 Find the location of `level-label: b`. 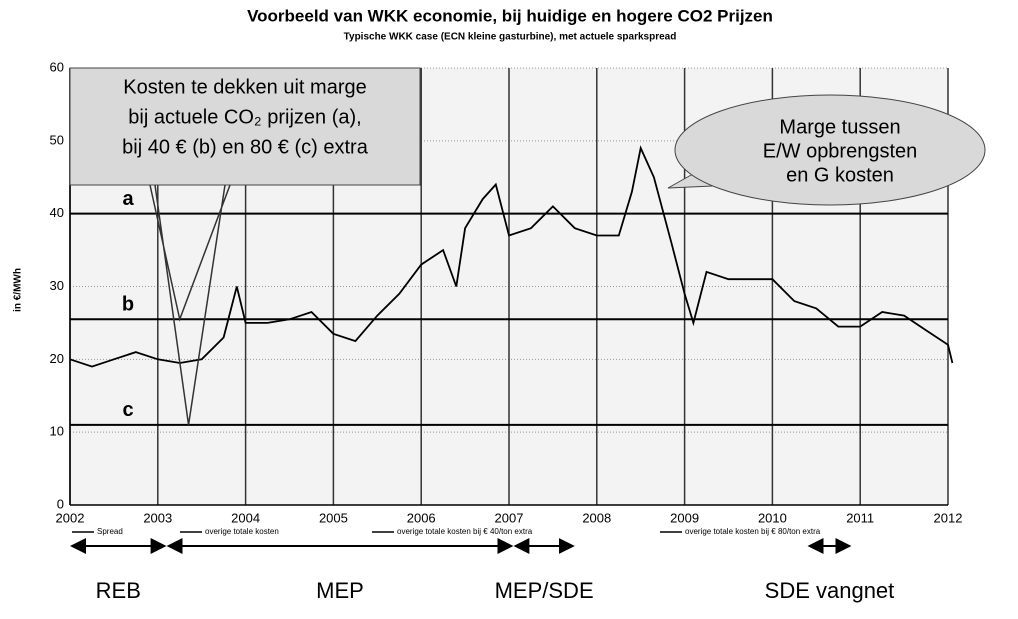

level-label: b is located at coordinates (128, 305).